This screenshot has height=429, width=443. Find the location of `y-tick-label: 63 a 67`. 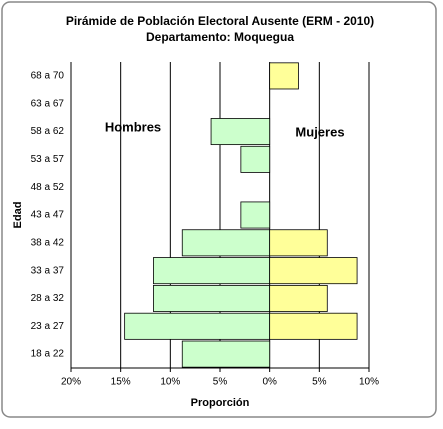

y-tick-label: 63 a 67 is located at coordinates (48, 103).